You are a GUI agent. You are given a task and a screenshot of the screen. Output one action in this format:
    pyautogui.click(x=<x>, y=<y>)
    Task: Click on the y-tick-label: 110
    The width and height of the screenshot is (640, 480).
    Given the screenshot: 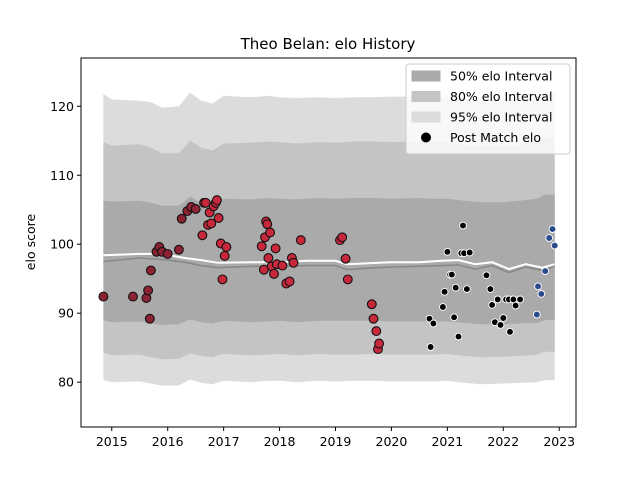 What is the action you would take?
    pyautogui.click(x=62, y=175)
    